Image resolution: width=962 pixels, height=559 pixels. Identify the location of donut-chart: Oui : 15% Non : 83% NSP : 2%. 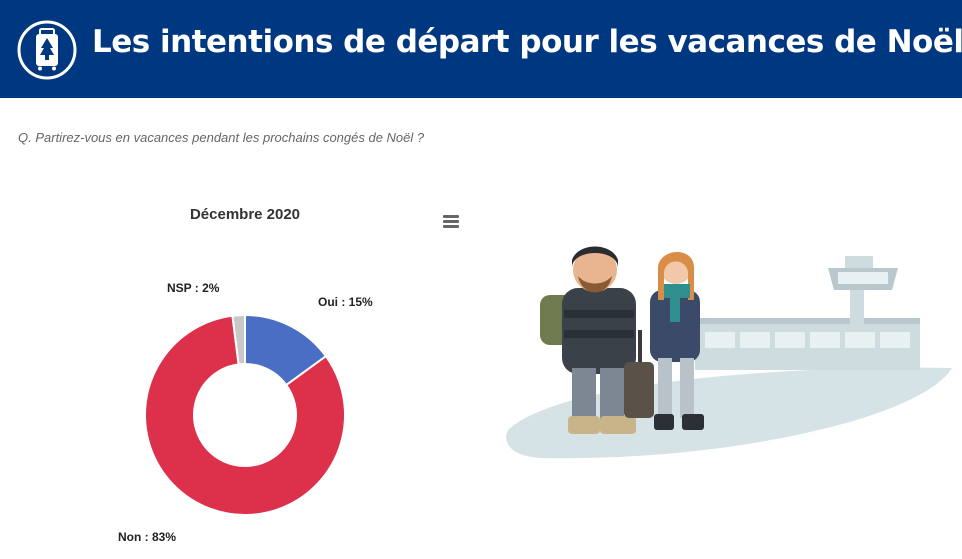
(245, 412).